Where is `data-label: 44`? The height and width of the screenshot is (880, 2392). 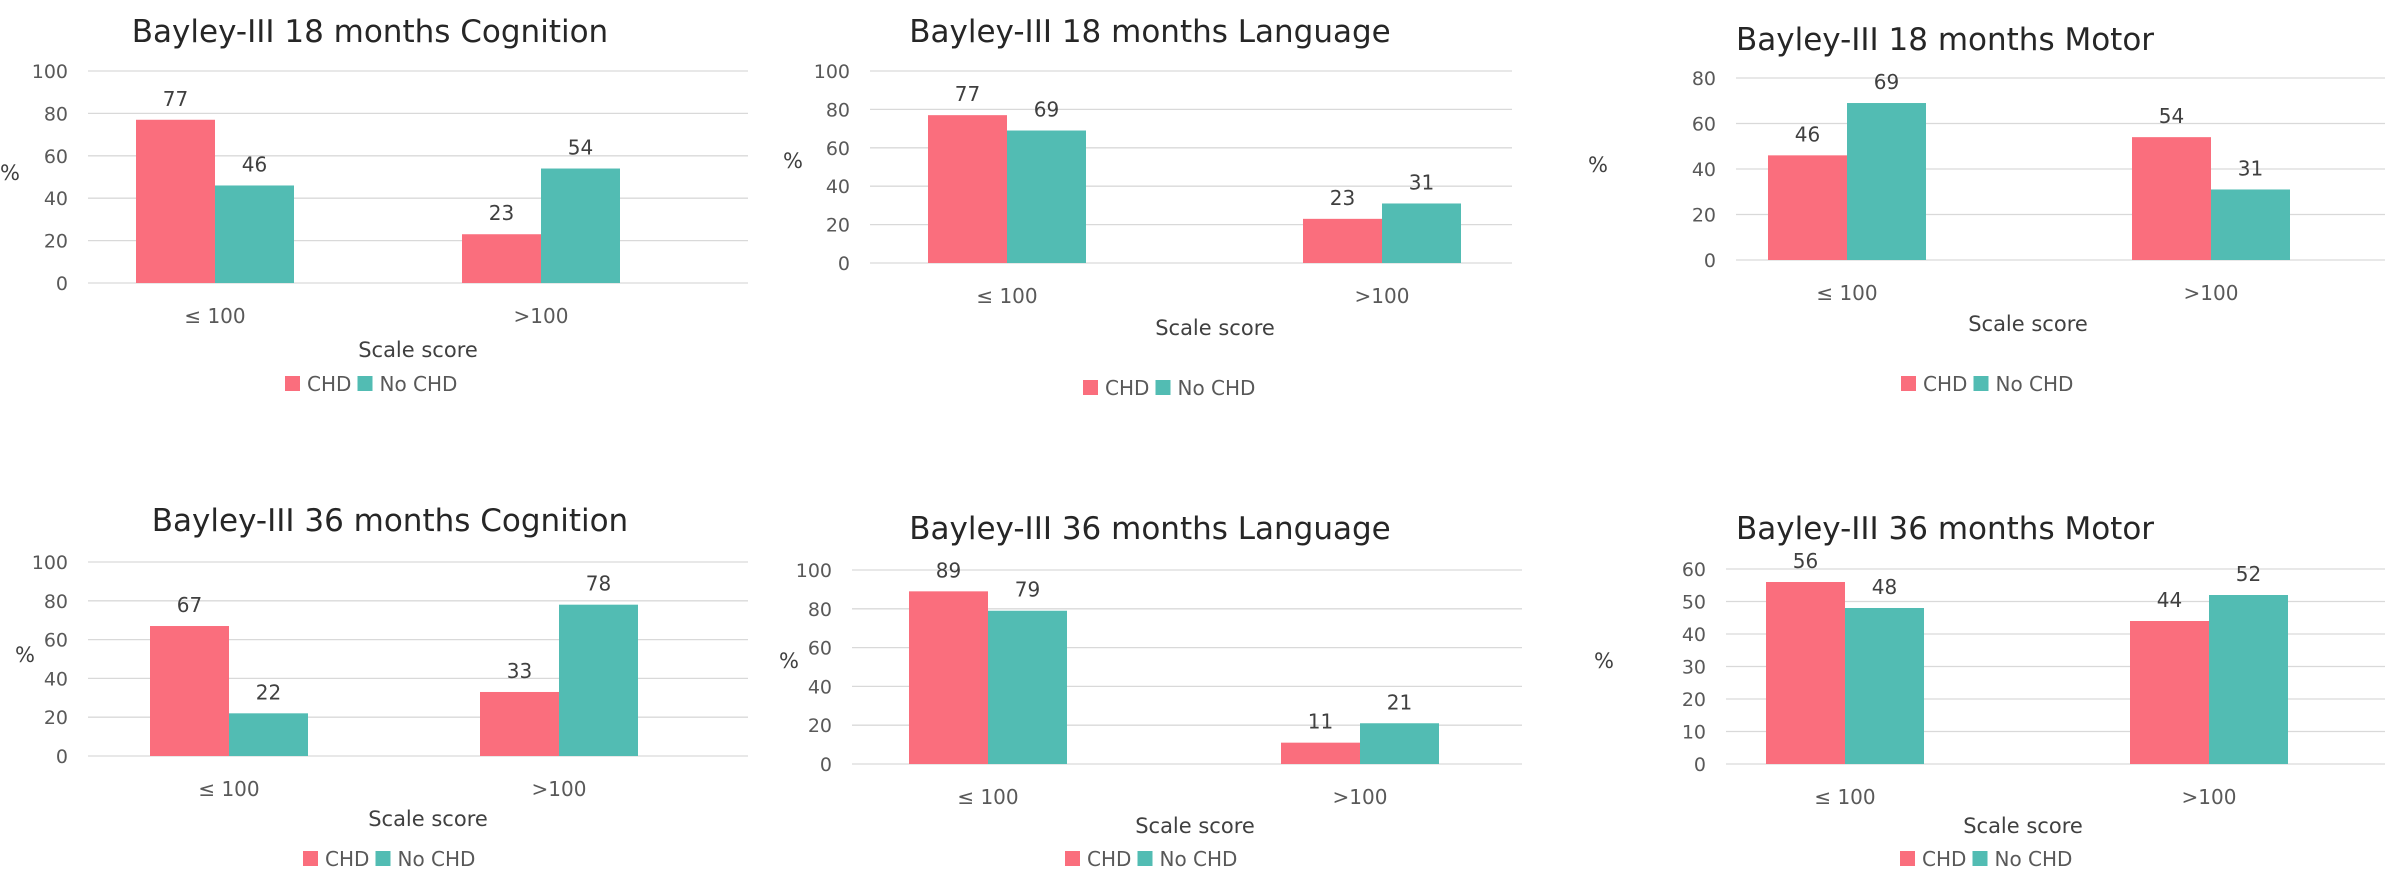
data-label: 44 is located at coordinates (2169, 600).